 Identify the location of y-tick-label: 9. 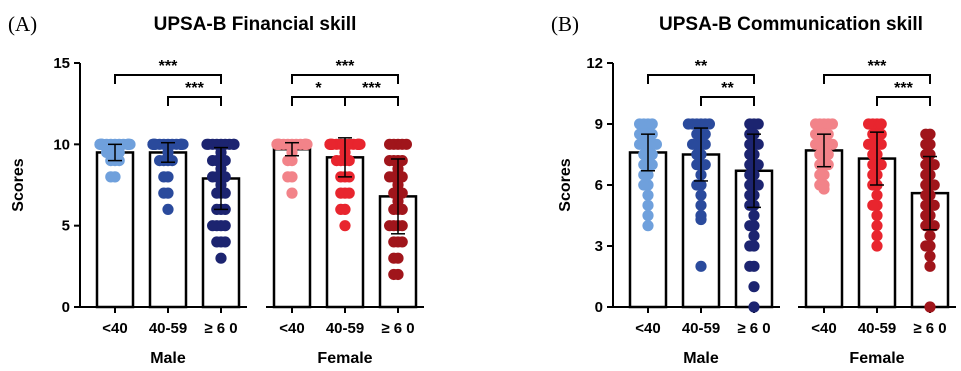
(599, 124).